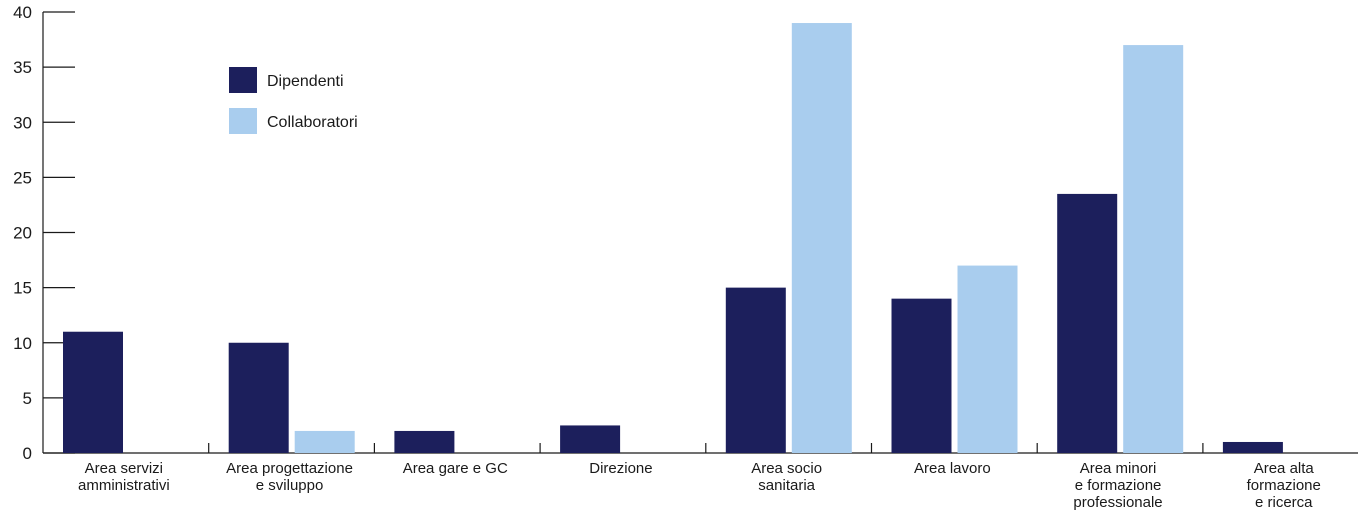  What do you see at coordinates (22, 177) in the screenshot?
I see `y-tick-label: 25` at bounding box center [22, 177].